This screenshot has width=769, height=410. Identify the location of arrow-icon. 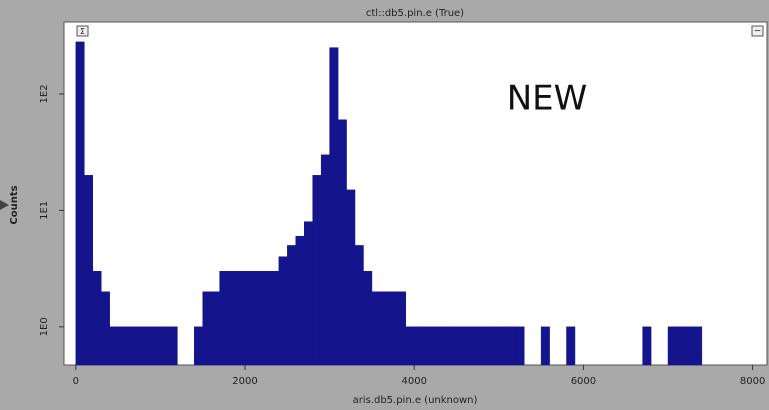
(4, 205).